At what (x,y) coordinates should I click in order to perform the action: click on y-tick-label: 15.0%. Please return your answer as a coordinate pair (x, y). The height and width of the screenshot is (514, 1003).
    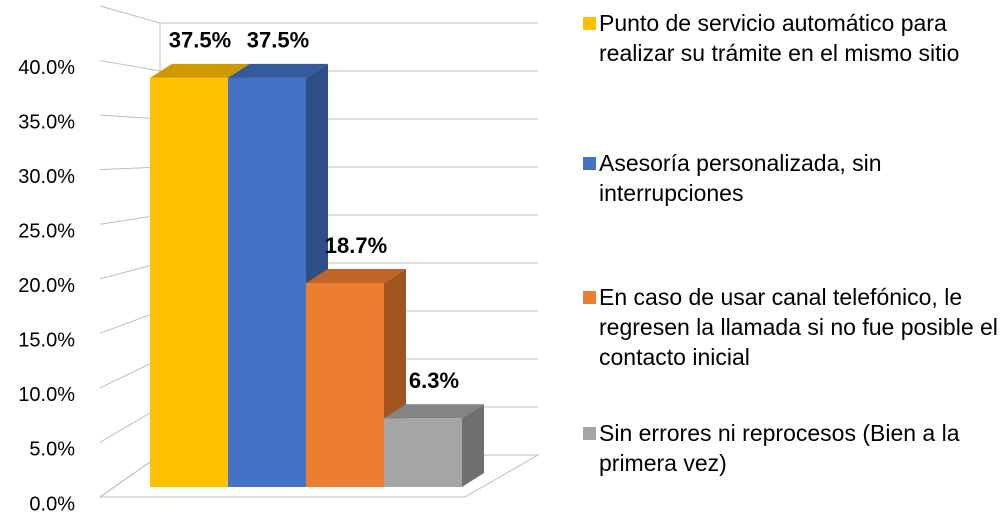
    Looking at the image, I should click on (46, 341).